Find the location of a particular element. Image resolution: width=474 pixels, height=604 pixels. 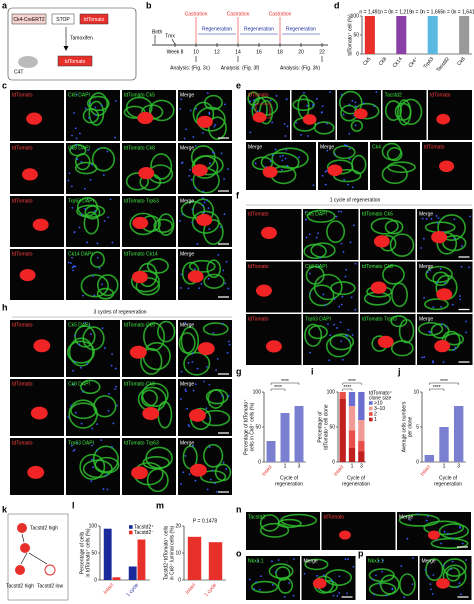

y-axis-label: tdTomato⁺ cell clone is located at coordinates (326, 427).